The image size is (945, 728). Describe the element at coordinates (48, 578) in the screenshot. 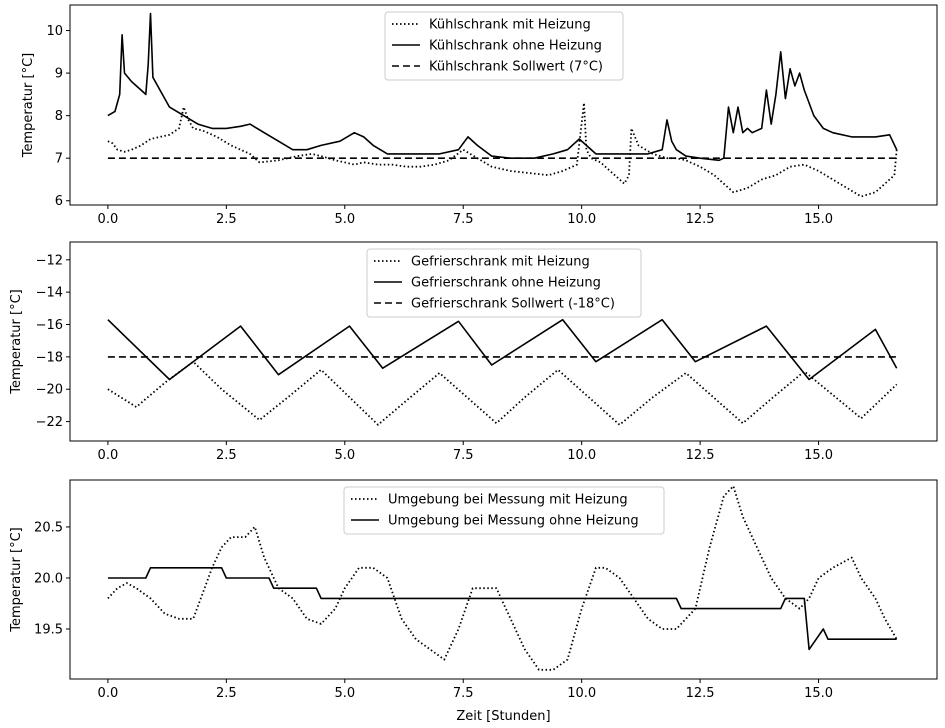

I see `y-tick-label: 20.0` at that location.